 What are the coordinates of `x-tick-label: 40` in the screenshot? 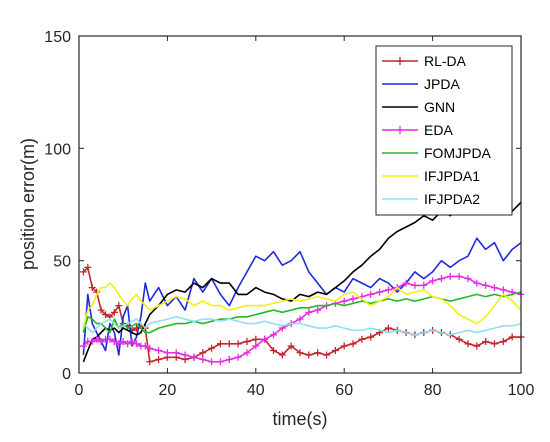 It's located at (256, 390).